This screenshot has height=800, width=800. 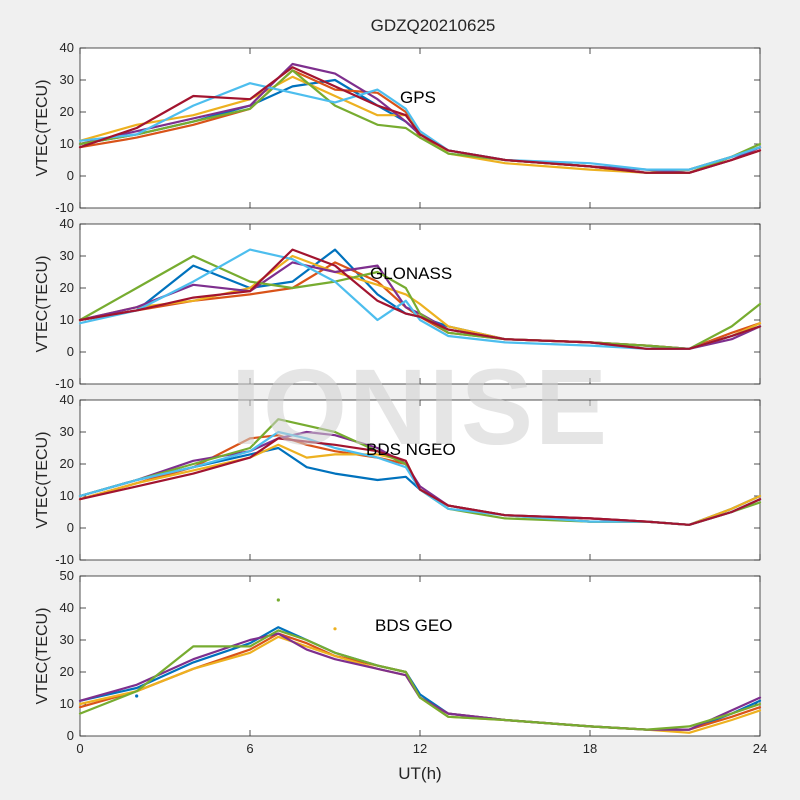 I want to click on x-axis-label: UT(h), so click(x=419, y=773).